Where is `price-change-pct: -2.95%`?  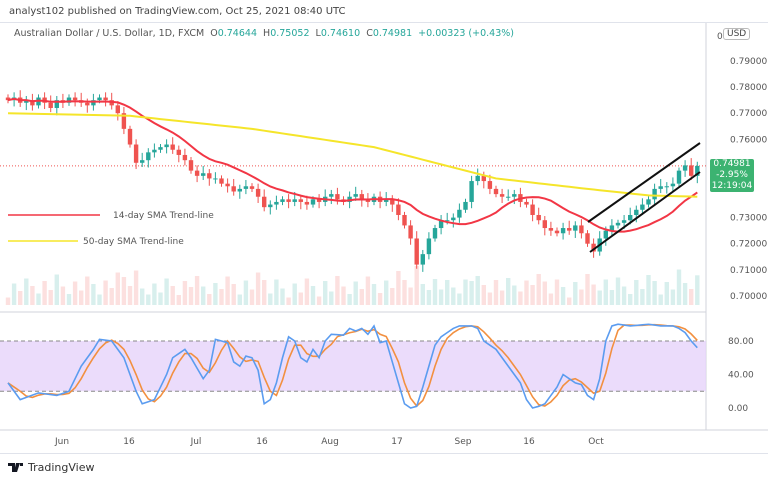 price-change-pct: -2.95% is located at coordinates (732, 175).